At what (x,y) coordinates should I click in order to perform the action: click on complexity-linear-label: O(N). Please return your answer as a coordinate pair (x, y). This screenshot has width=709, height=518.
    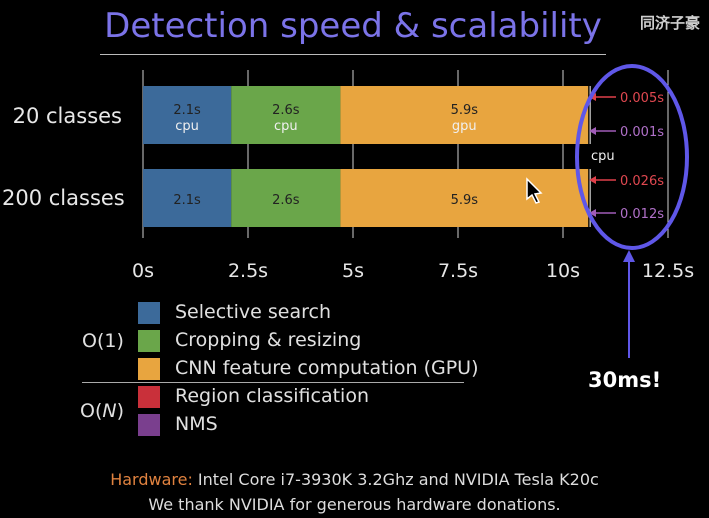
    Looking at the image, I should click on (102, 411).